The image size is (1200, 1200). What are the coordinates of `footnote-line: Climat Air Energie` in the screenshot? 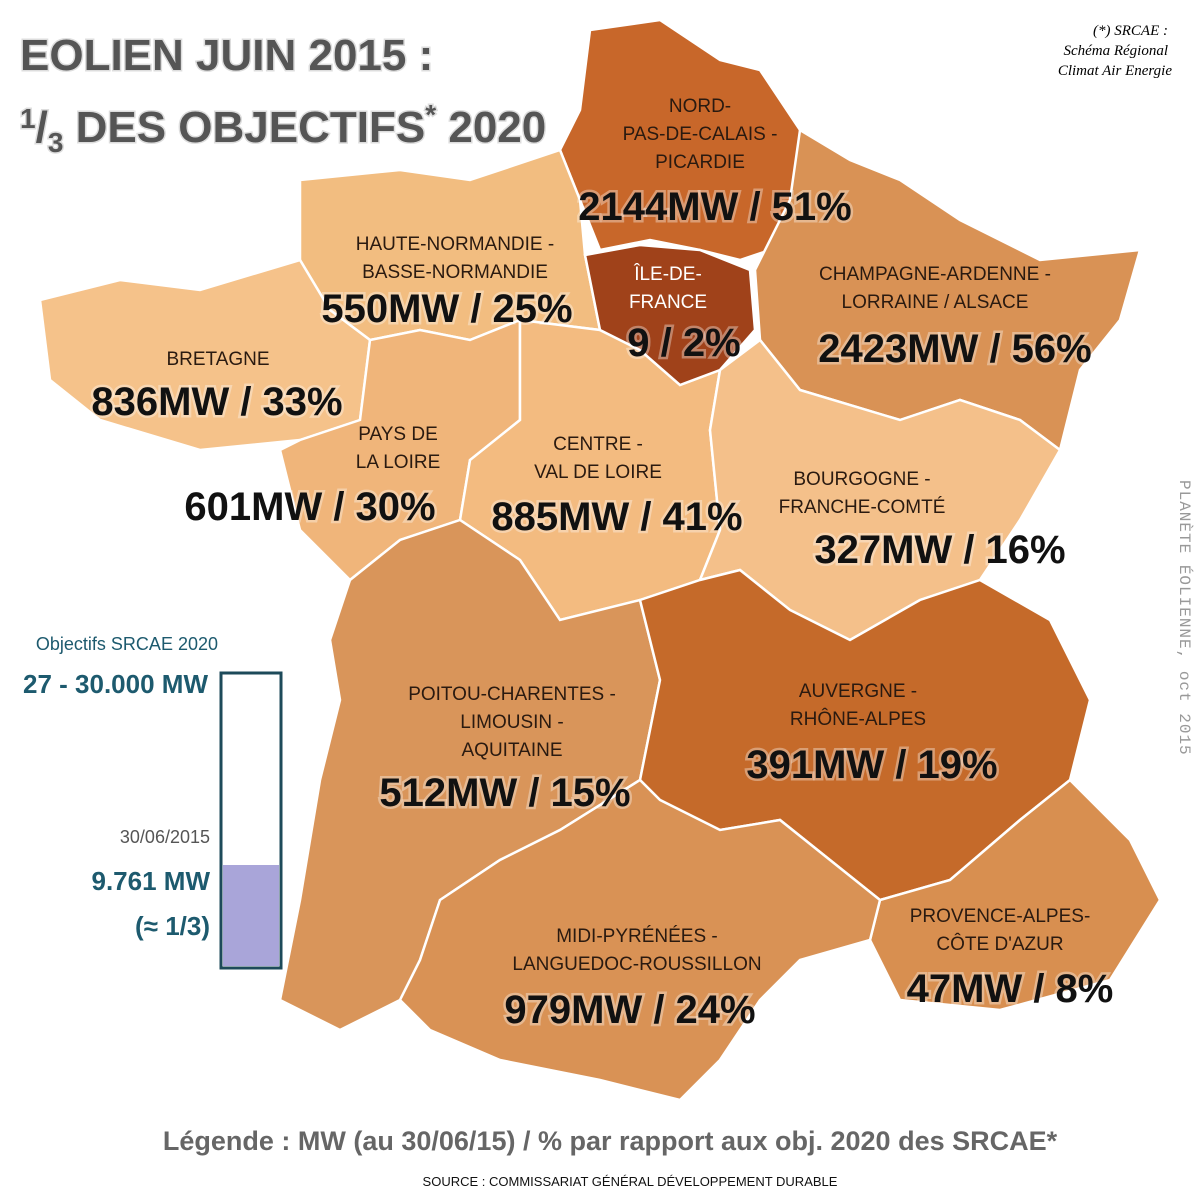 It's located at (1115, 71).